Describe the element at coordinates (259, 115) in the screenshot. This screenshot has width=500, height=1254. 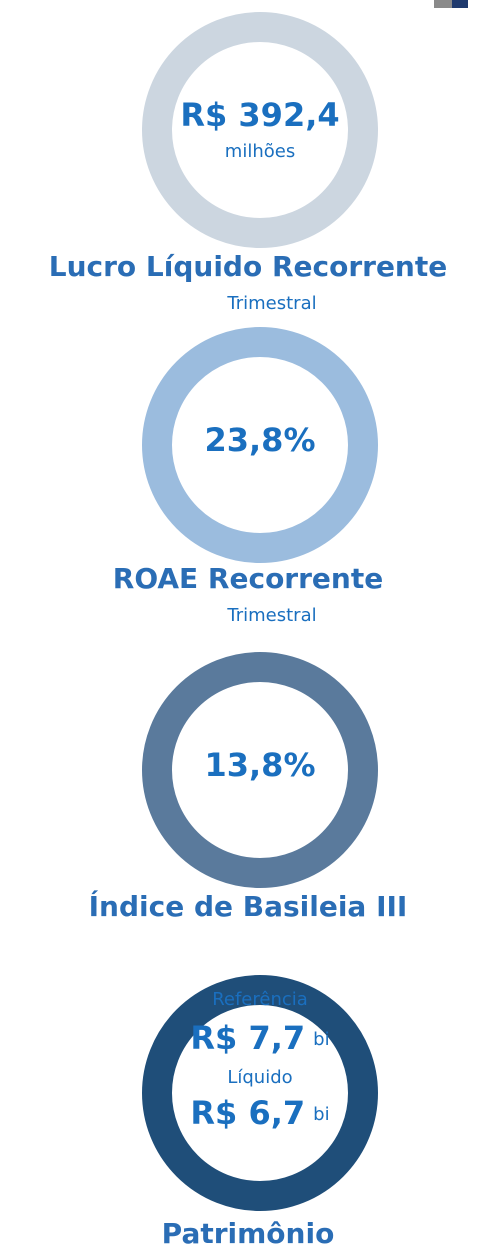
I see `metric-value: R$ 392,4` at that location.